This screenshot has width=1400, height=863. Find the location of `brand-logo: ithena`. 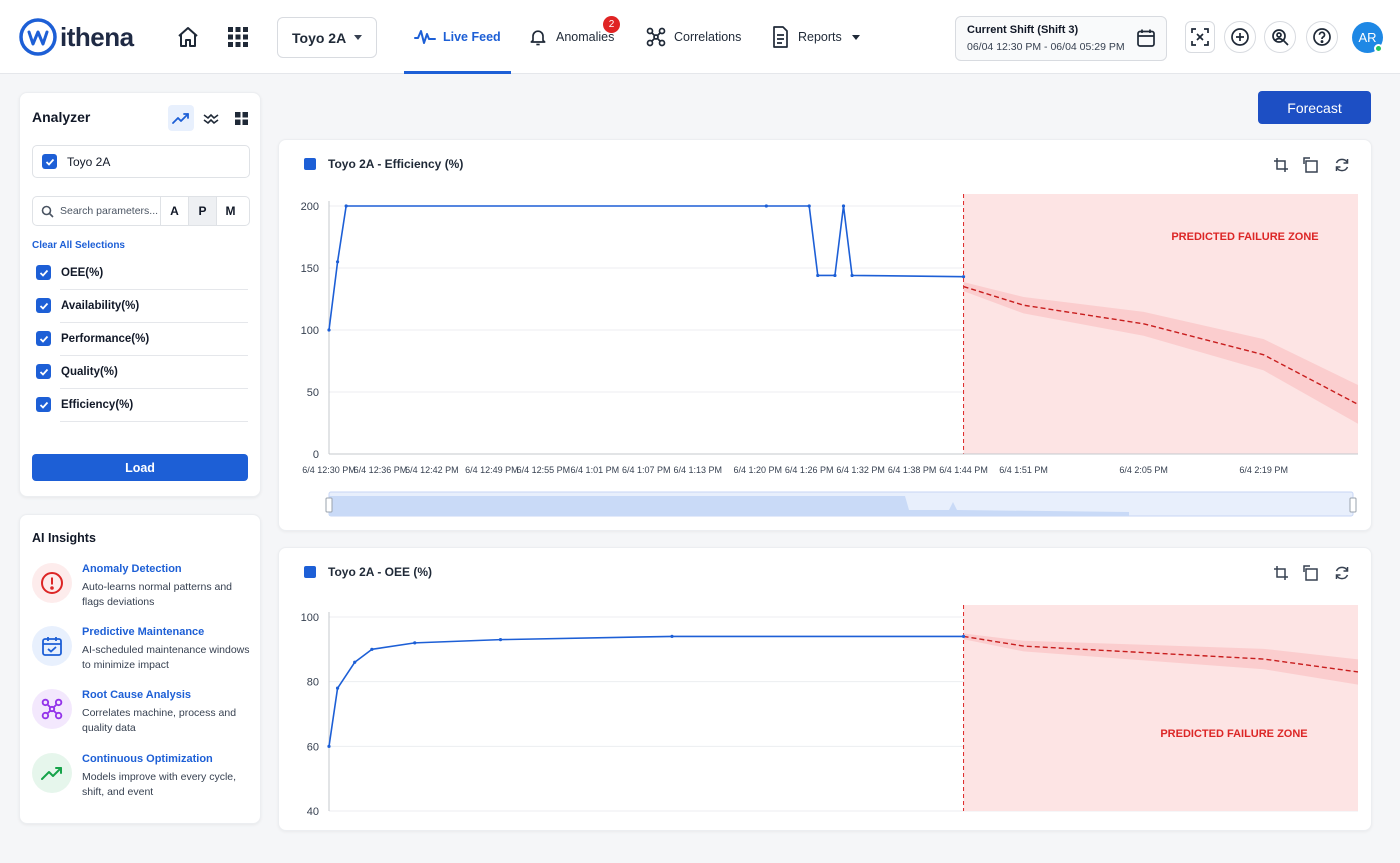

brand-logo: ithena is located at coordinates (76, 37).